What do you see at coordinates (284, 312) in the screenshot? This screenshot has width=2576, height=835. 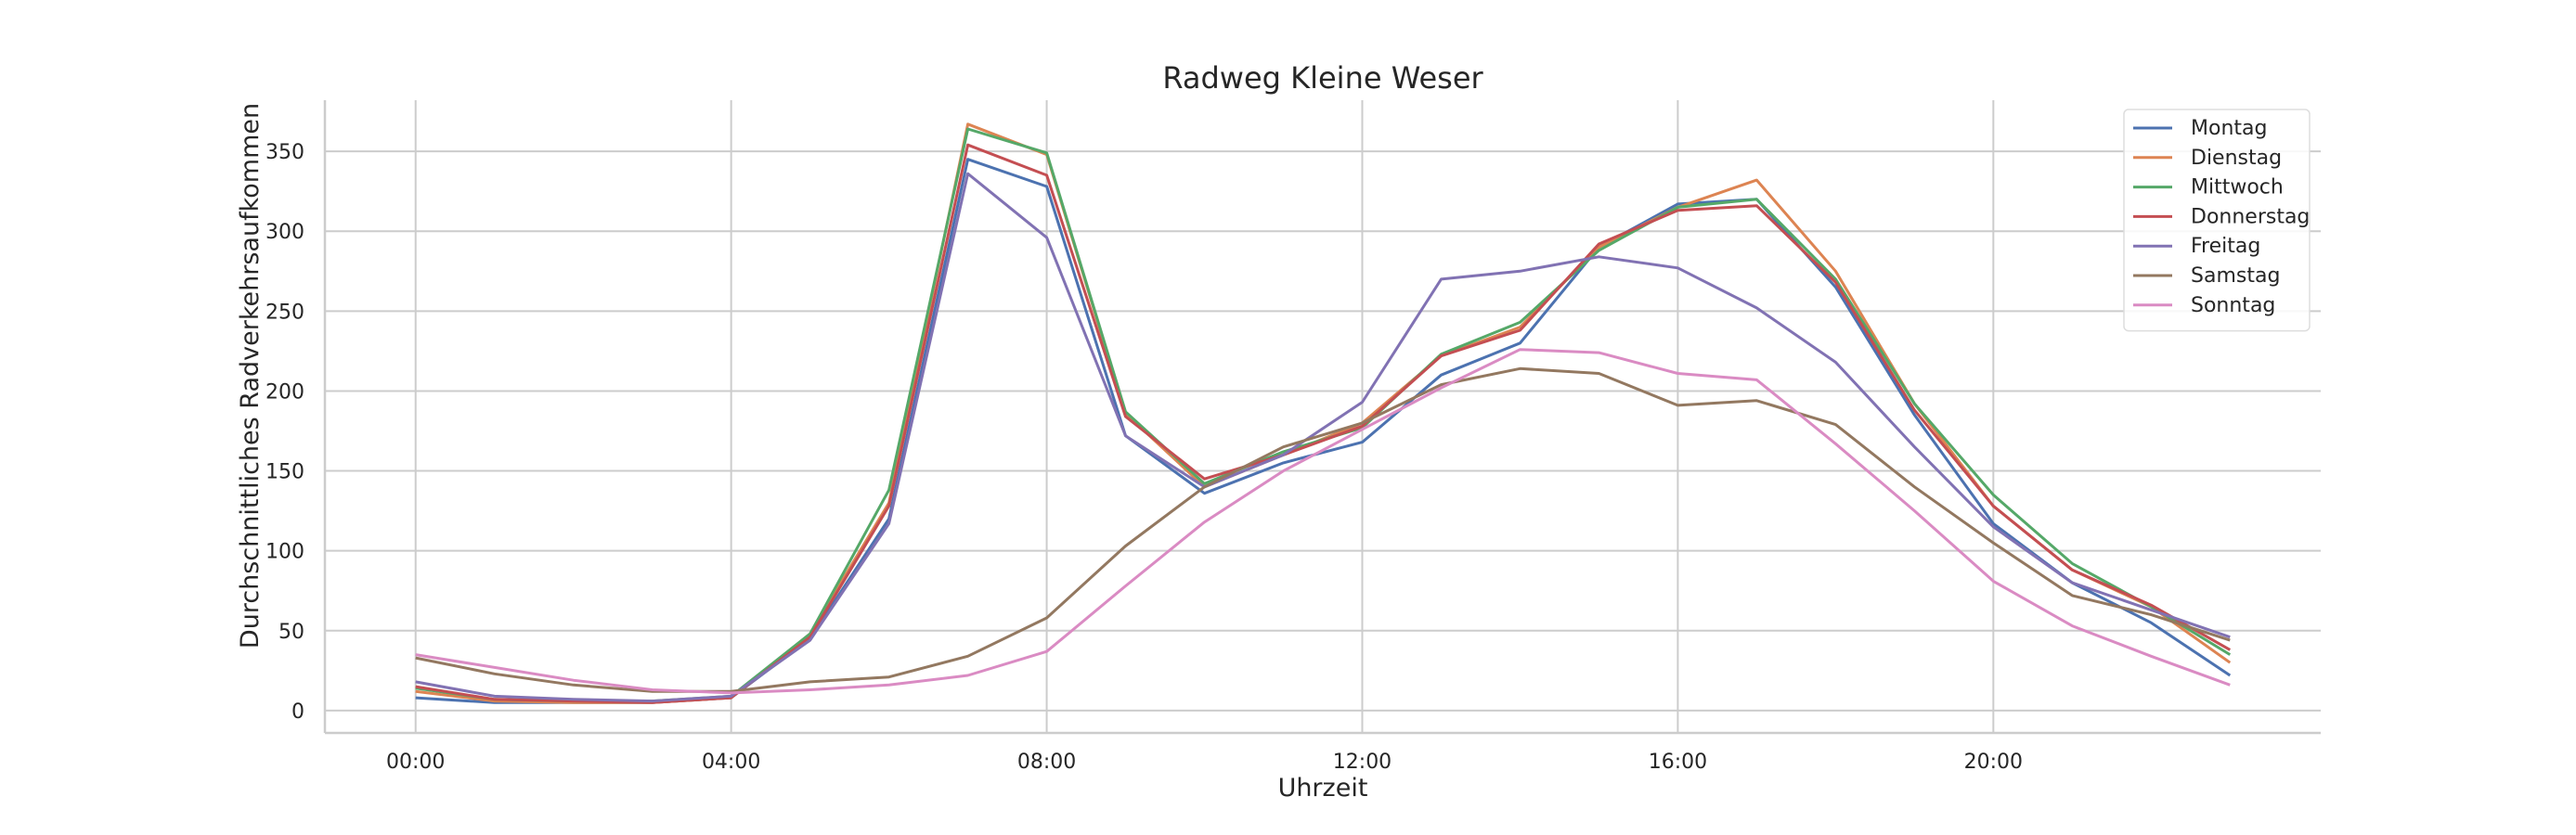 I see `y-tick-label: 250` at bounding box center [284, 312].